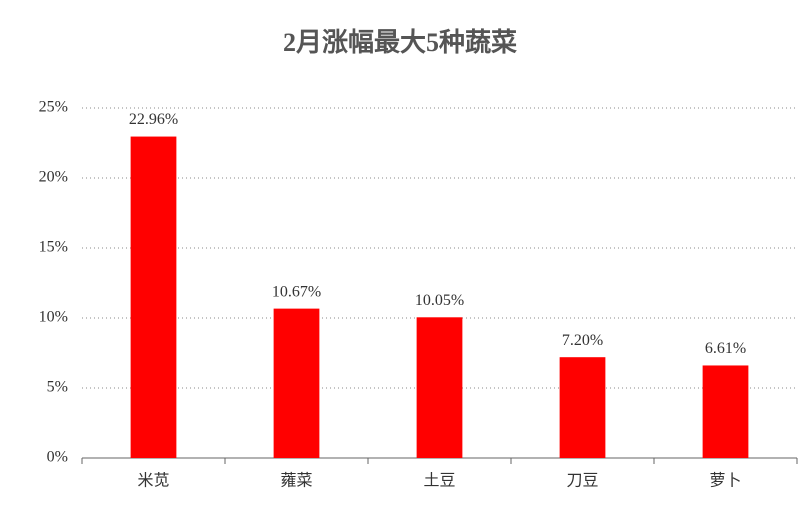  What do you see at coordinates (57, 457) in the screenshot?
I see `y-tick-label: 0%` at bounding box center [57, 457].